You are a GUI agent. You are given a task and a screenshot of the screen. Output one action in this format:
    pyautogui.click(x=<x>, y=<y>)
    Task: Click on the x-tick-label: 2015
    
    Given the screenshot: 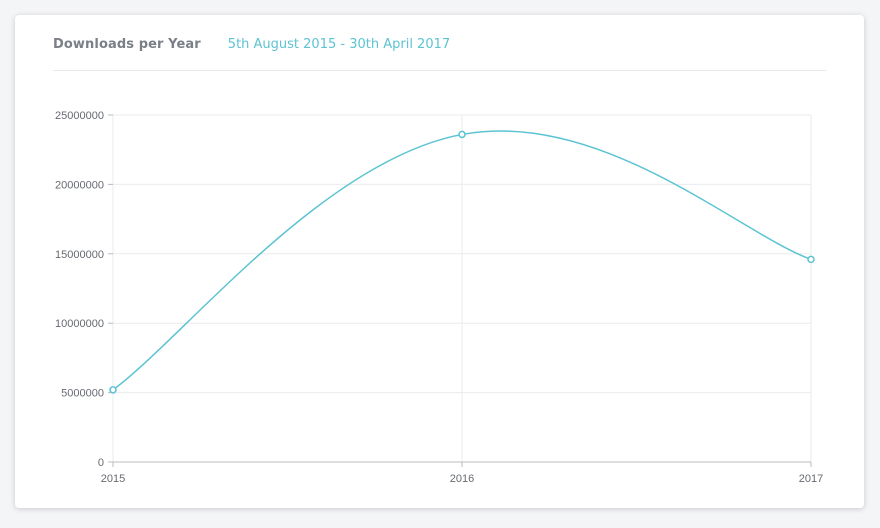 What is the action you would take?
    pyautogui.click(x=113, y=479)
    